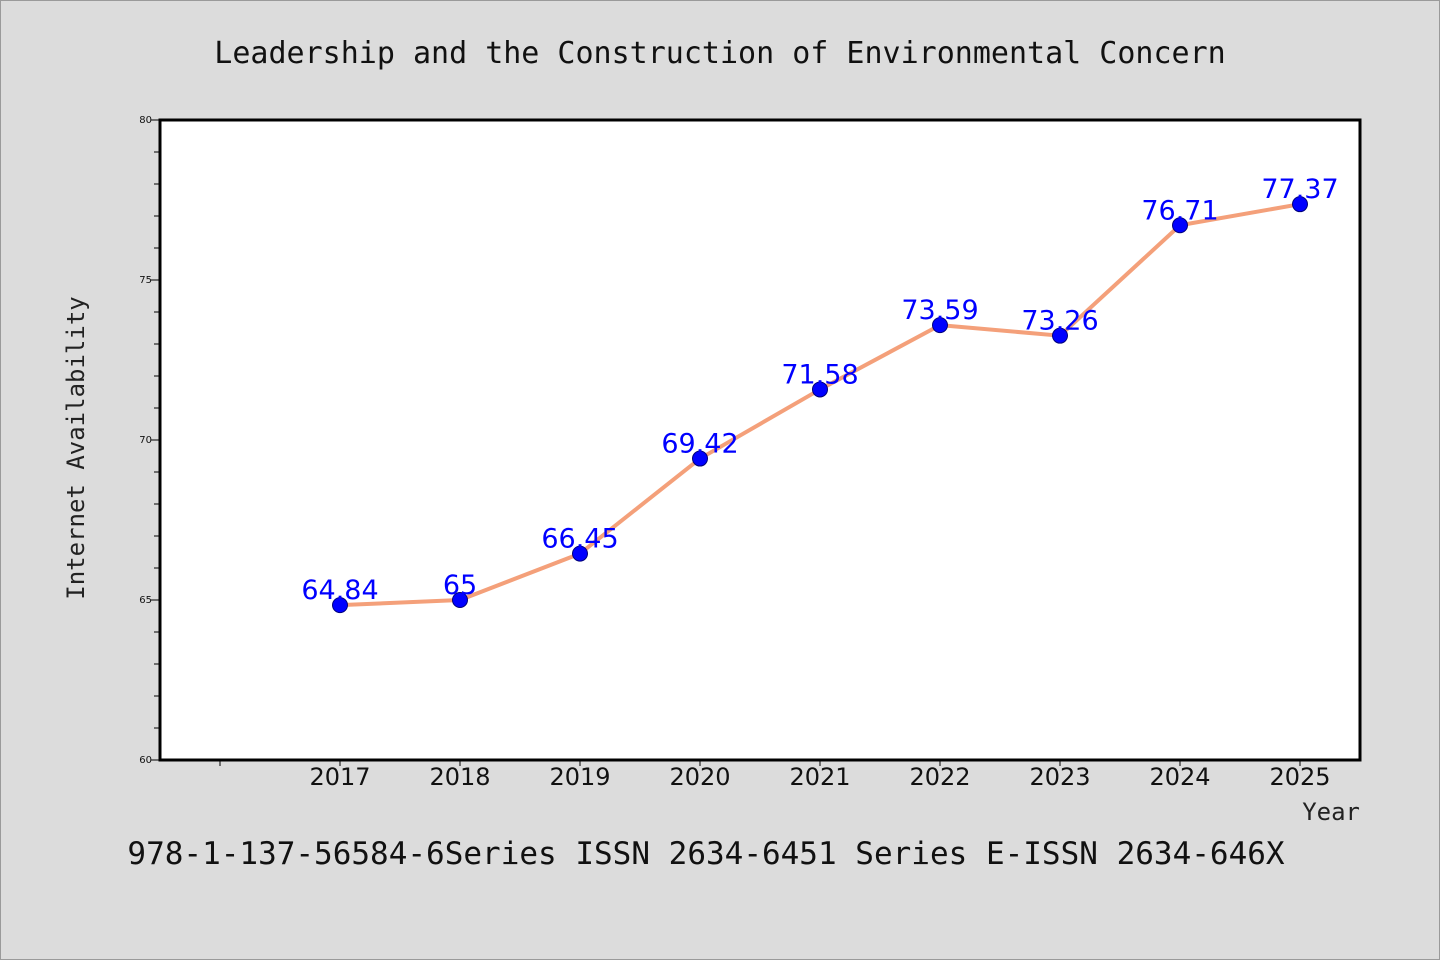  What do you see at coordinates (775, 775) in the screenshot?
I see `x-axis: 2017 2018 2019 2020 2021 2022 2023 2024 2025` at bounding box center [775, 775].